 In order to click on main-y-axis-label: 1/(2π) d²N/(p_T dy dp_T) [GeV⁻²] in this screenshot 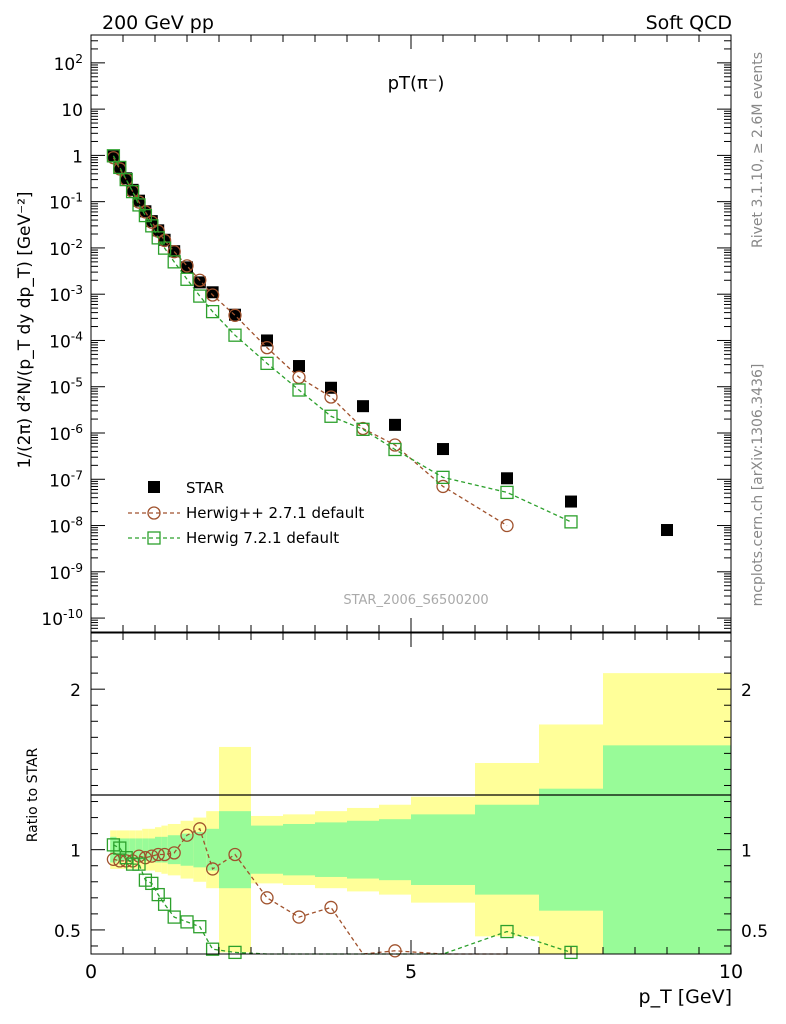, I will do `click(25, 329)`.